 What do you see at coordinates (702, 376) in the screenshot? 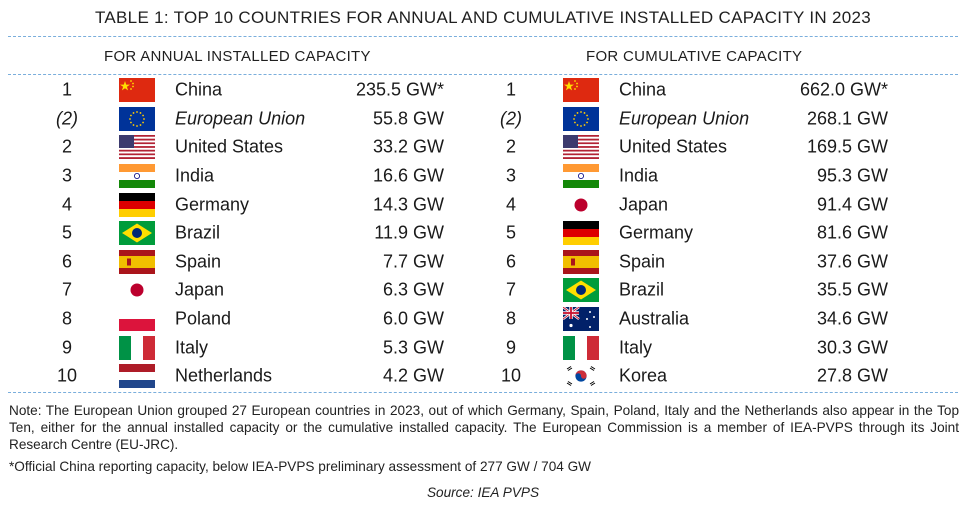
I see `table-row: 10 Korea 27.8 GW` at bounding box center [702, 376].